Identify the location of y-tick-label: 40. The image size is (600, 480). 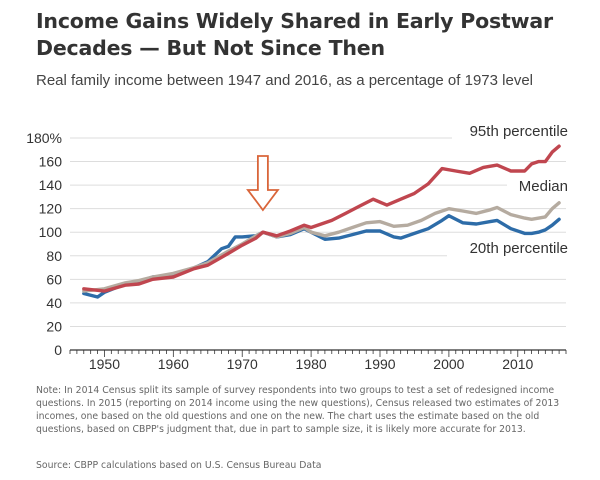
(54, 303).